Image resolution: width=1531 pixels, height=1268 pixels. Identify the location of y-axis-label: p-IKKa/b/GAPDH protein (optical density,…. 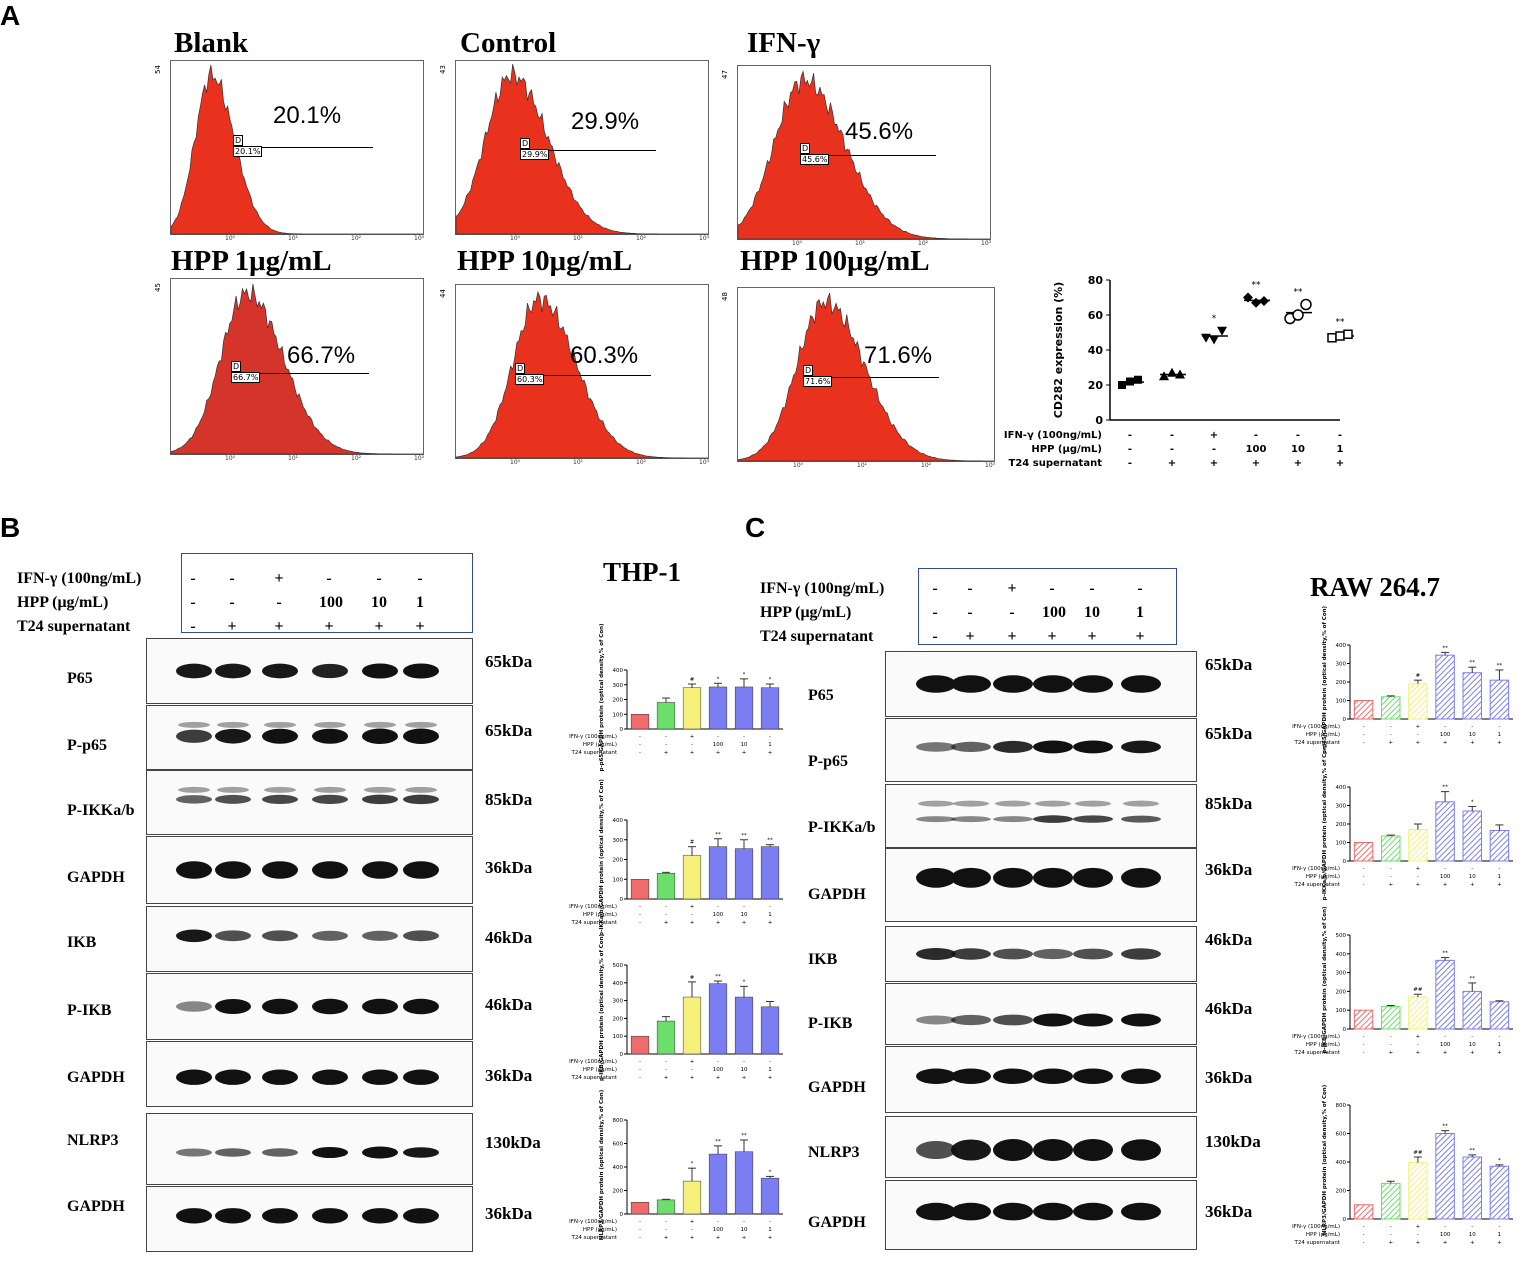
(602, 857).